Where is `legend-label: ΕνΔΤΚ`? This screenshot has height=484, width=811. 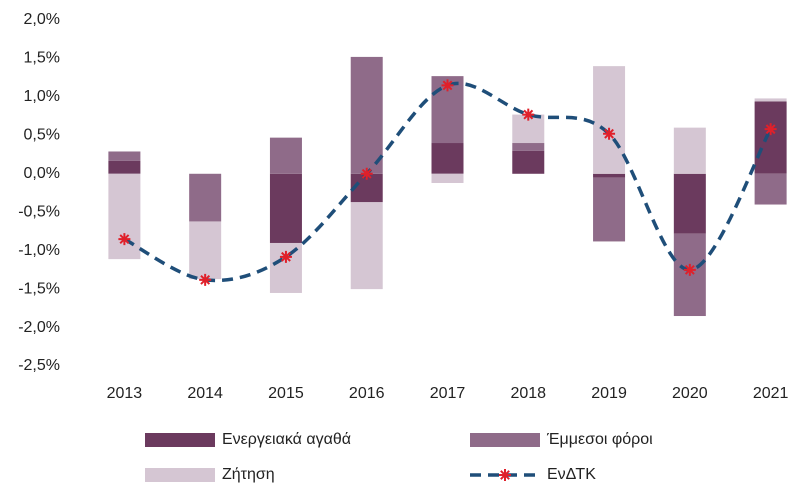
legend-label: ΕνΔΤΚ is located at coordinates (571, 474).